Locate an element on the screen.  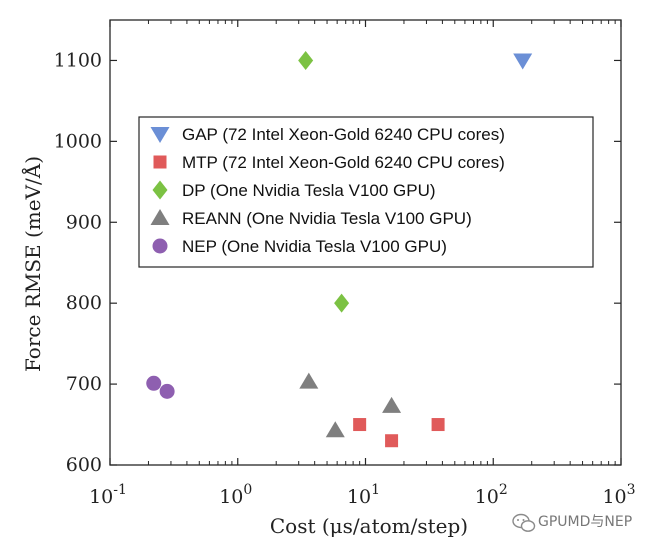
legend-label-nep: NEP (One Nvidia Tesla V100 GPU) is located at coordinates (314, 246).